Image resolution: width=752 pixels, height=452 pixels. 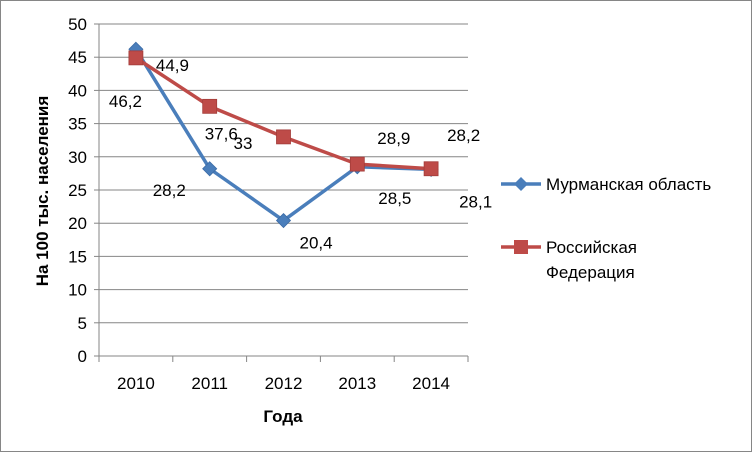 I want to click on y-tick-label: 40, so click(x=77, y=90).